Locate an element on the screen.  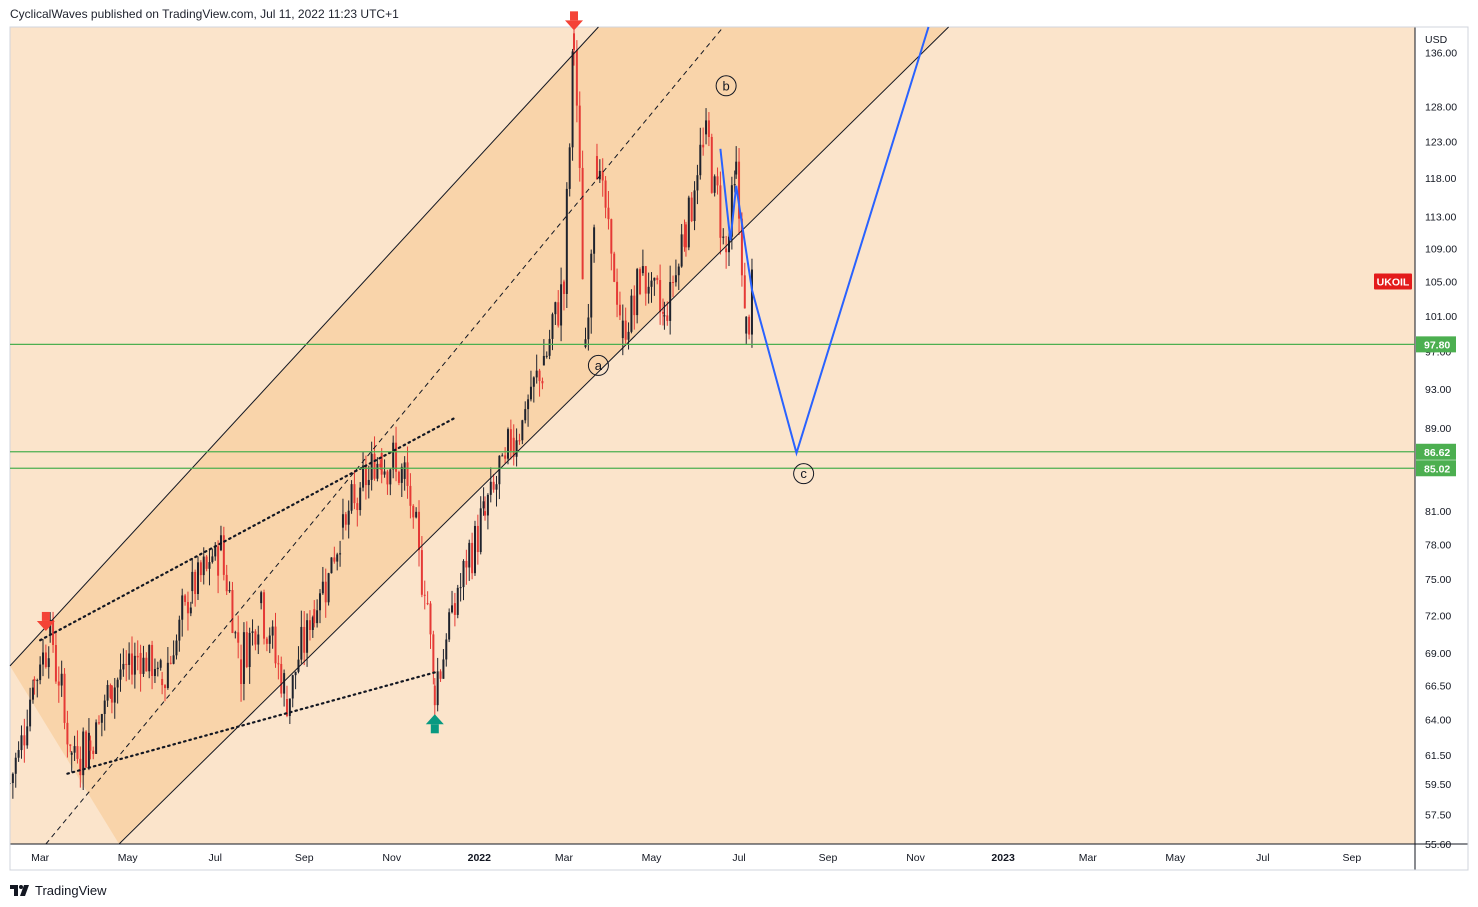
projection-path is located at coordinates (824, 241).